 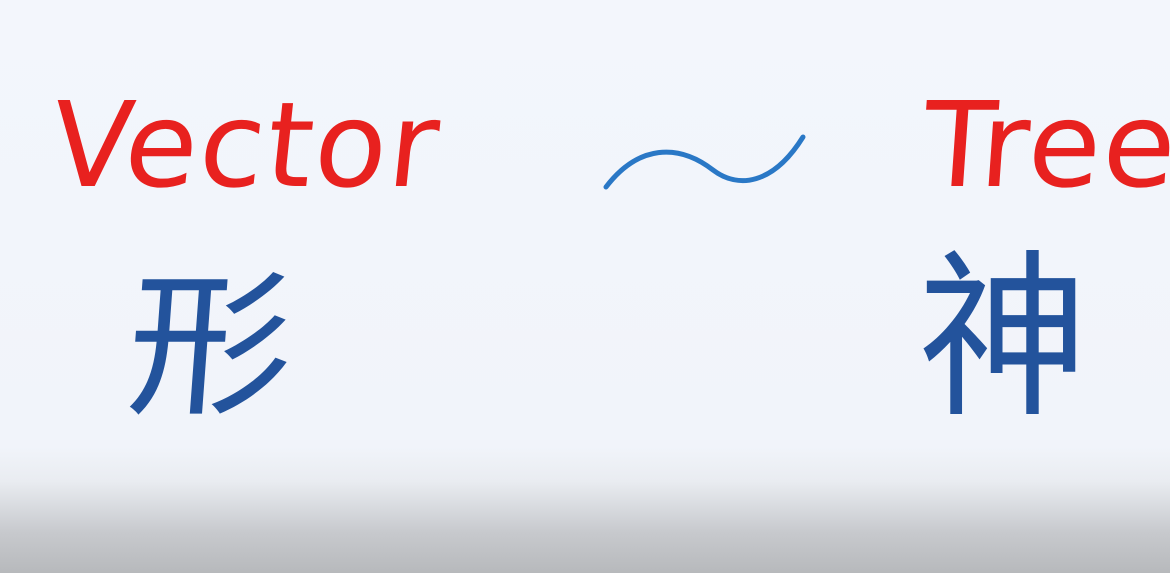 I want to click on word-vector: Vector, so click(x=246, y=145).